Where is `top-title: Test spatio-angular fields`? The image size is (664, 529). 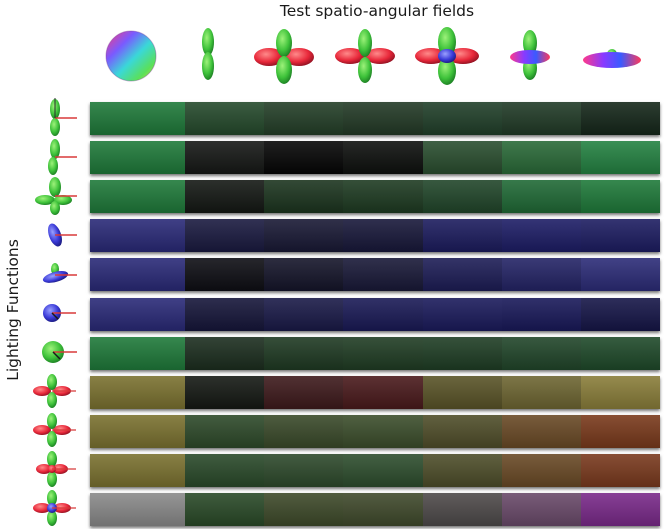 top-title: Test spatio-angular fields is located at coordinates (377, 11).